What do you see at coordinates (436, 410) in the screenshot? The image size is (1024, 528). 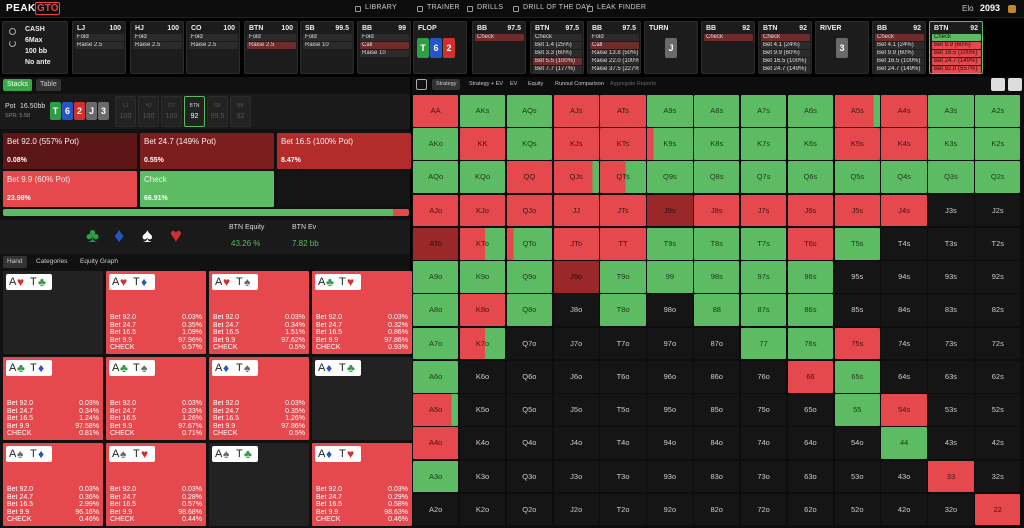 I see `hand-cell: A5o` at bounding box center [436, 410].